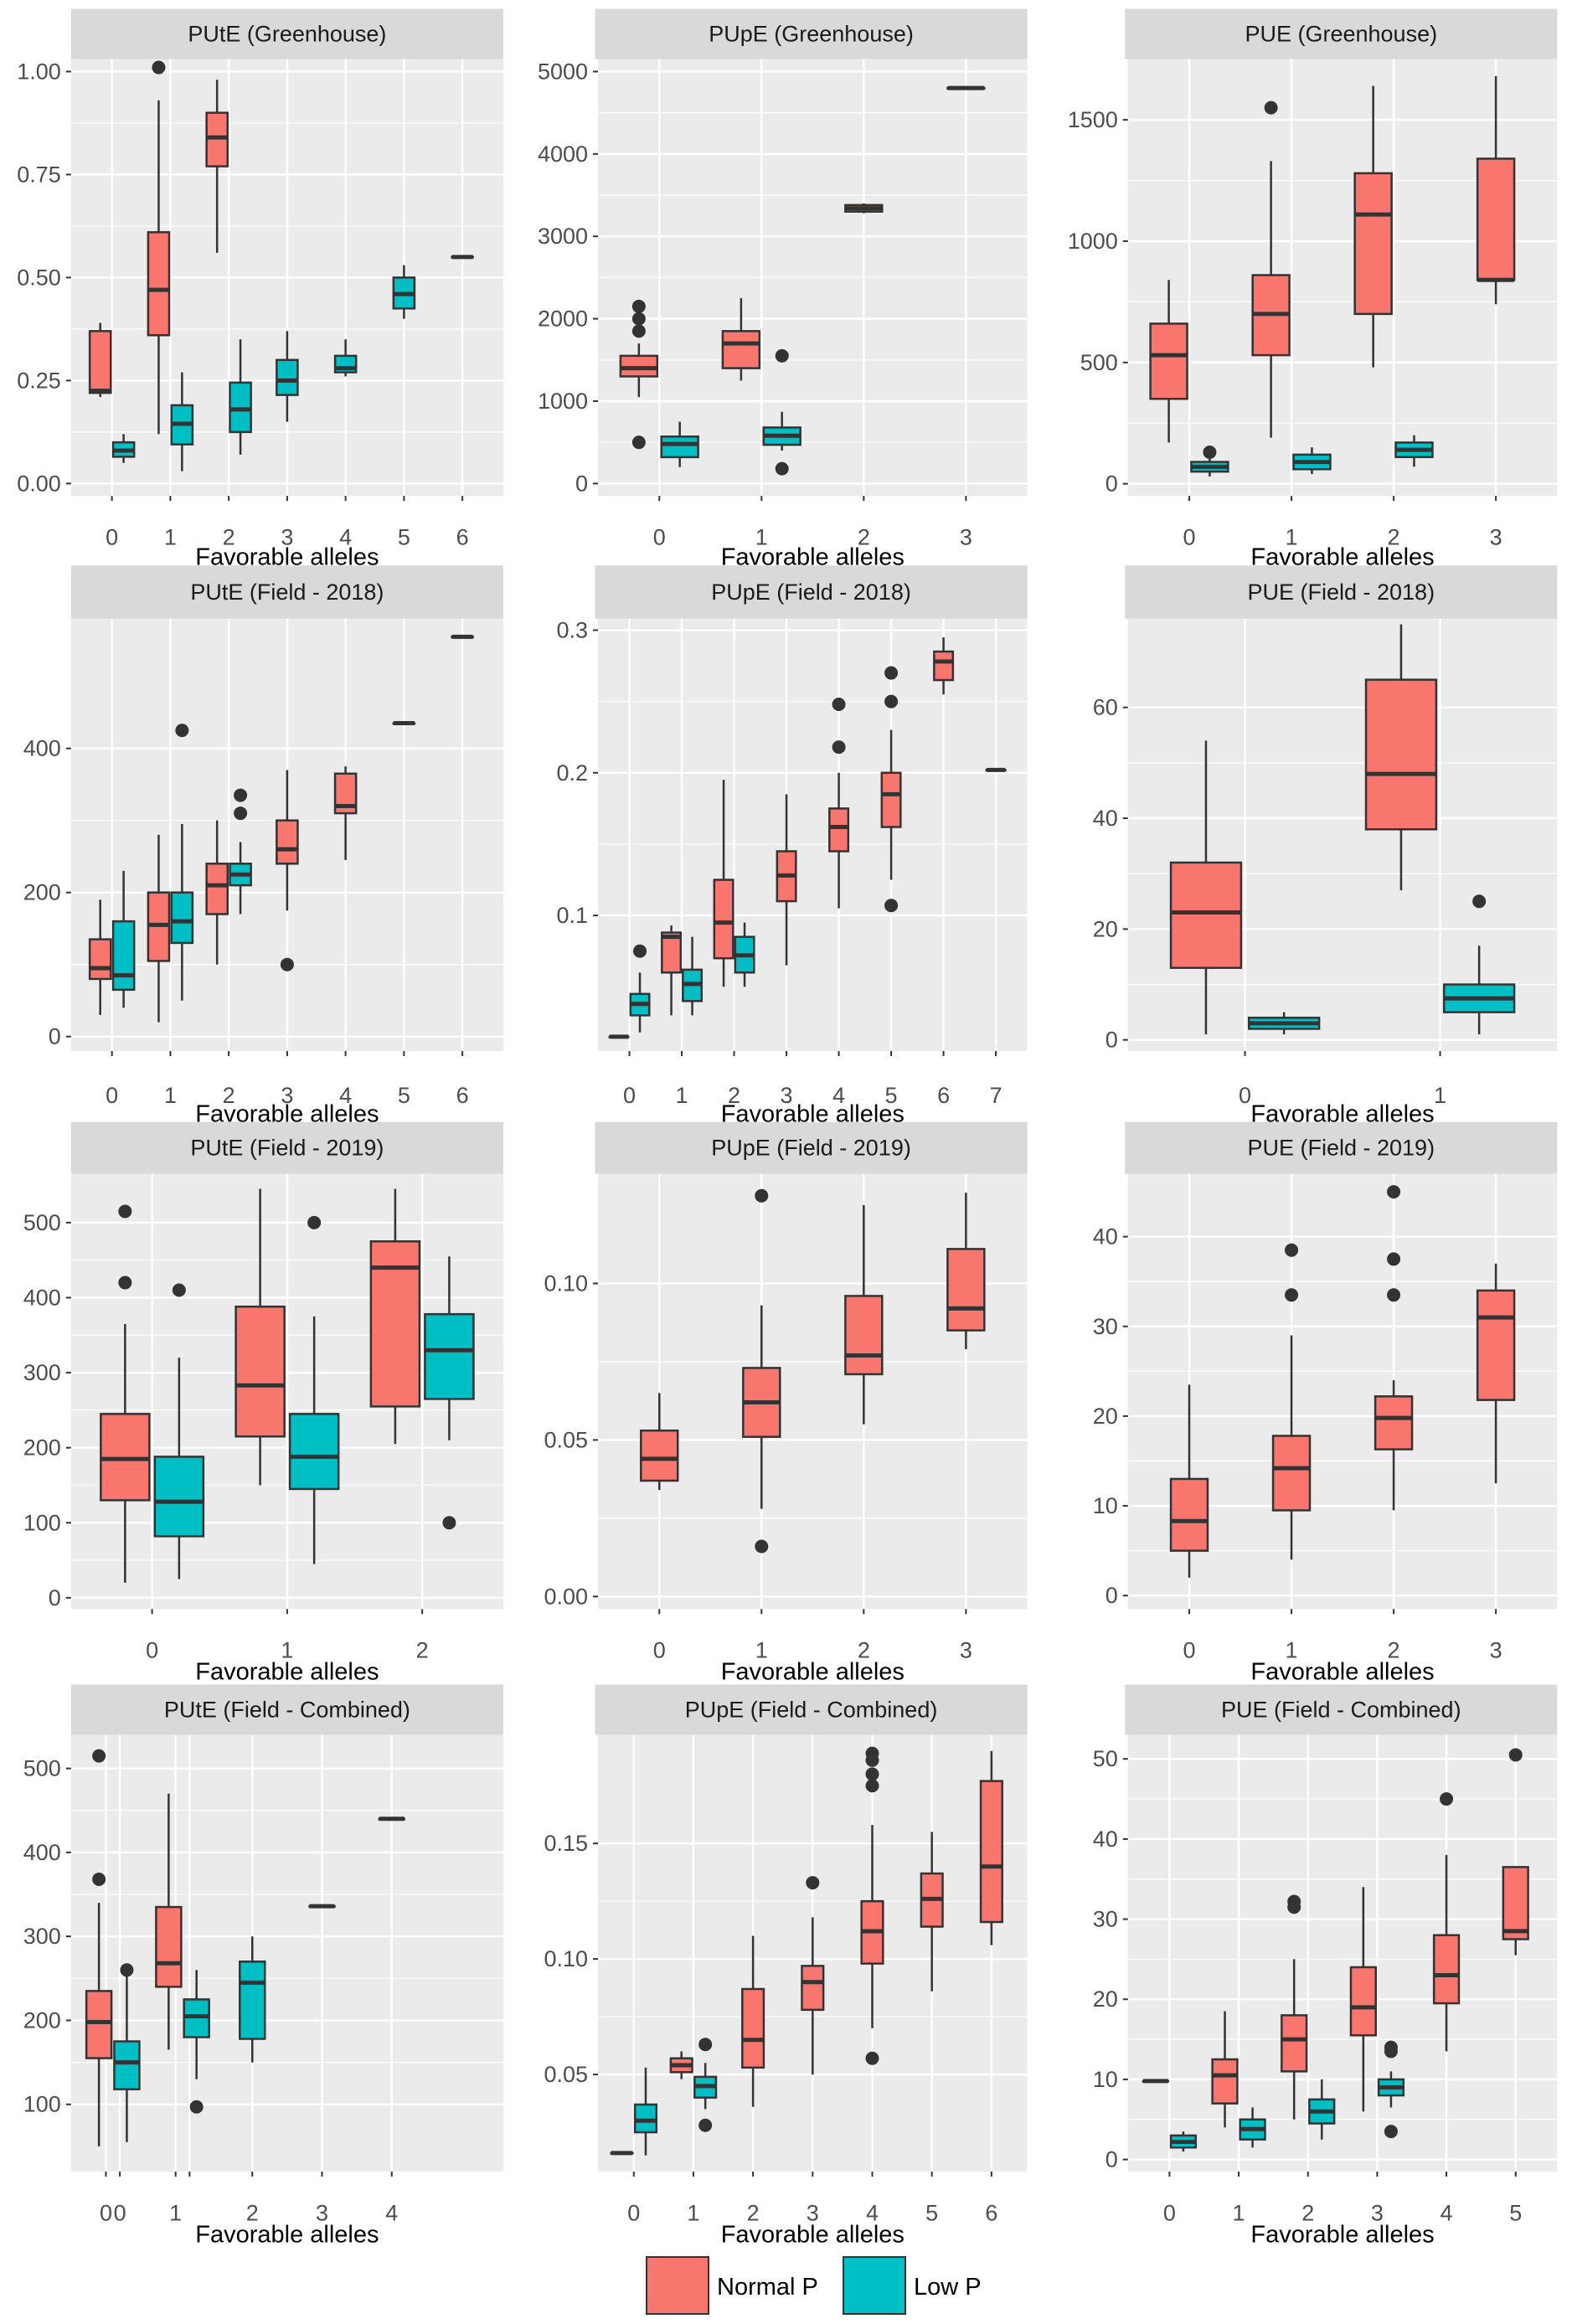  Describe the element at coordinates (42, 2104) in the screenshot. I see `y-tick-label: 100` at that location.